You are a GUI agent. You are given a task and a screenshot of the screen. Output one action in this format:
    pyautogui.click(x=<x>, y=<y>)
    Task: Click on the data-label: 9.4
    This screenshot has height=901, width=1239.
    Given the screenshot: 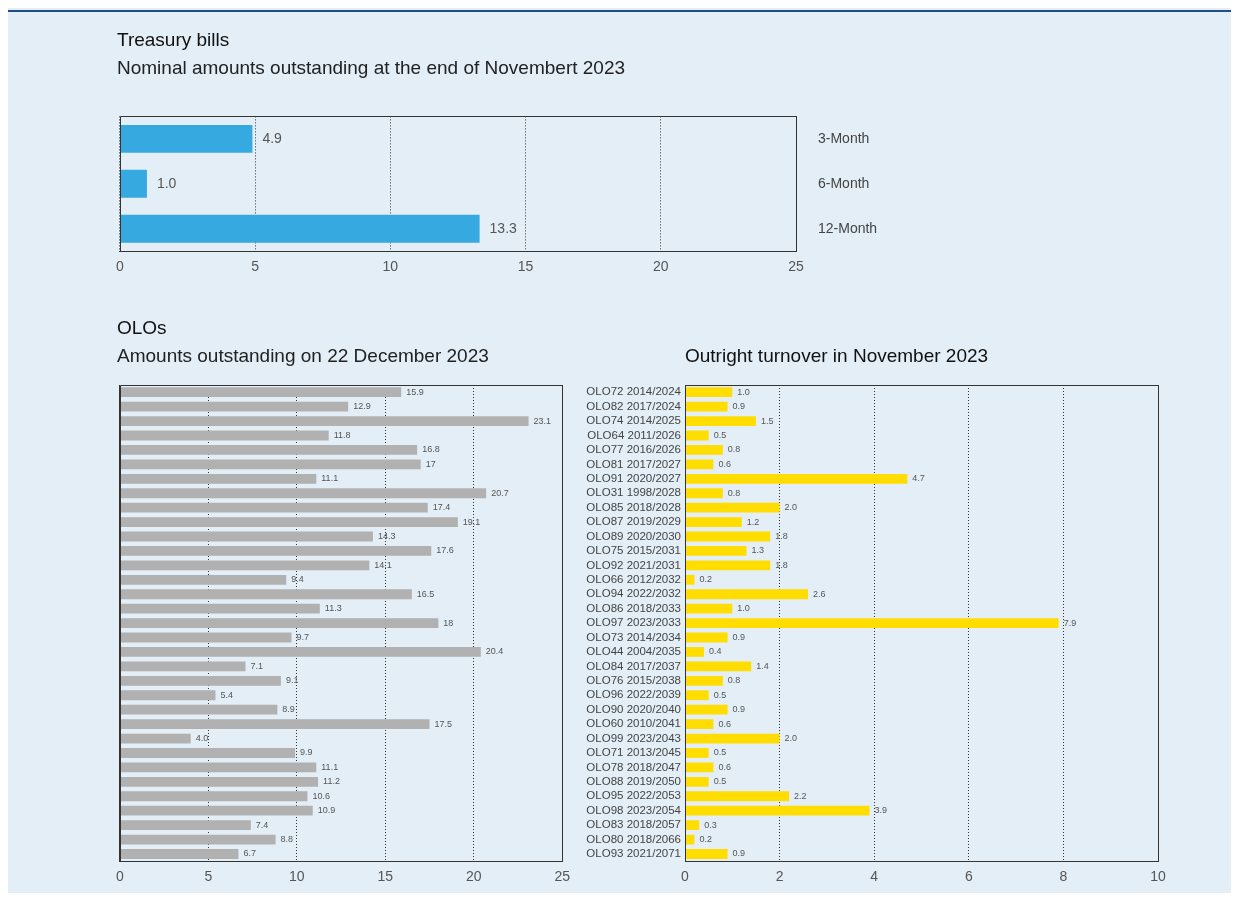 What is the action you would take?
    pyautogui.click(x=297, y=579)
    